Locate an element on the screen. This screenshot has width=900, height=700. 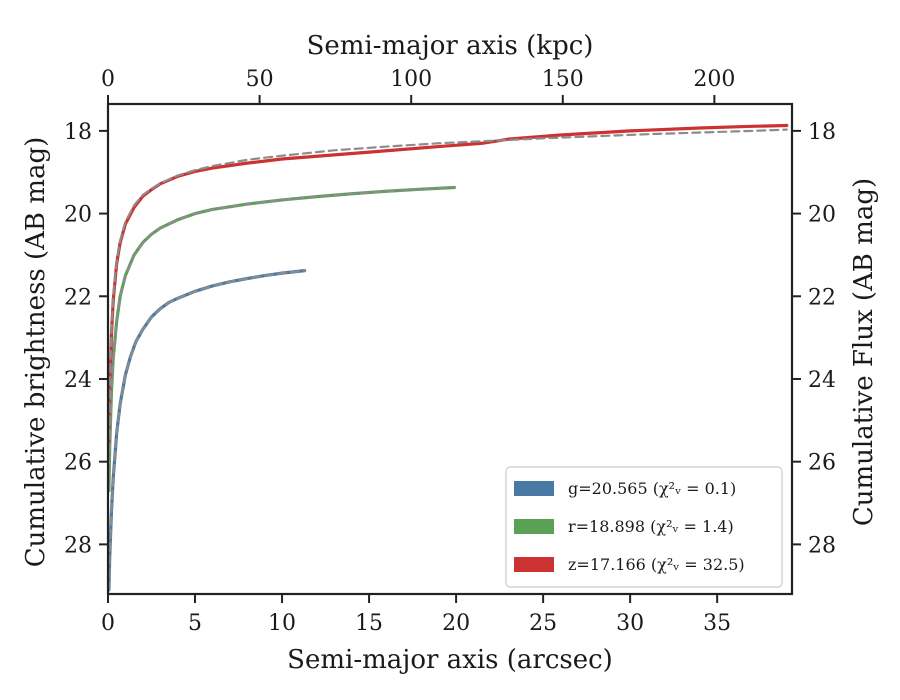
right-y-tick-label: 20 is located at coordinates (822, 215).